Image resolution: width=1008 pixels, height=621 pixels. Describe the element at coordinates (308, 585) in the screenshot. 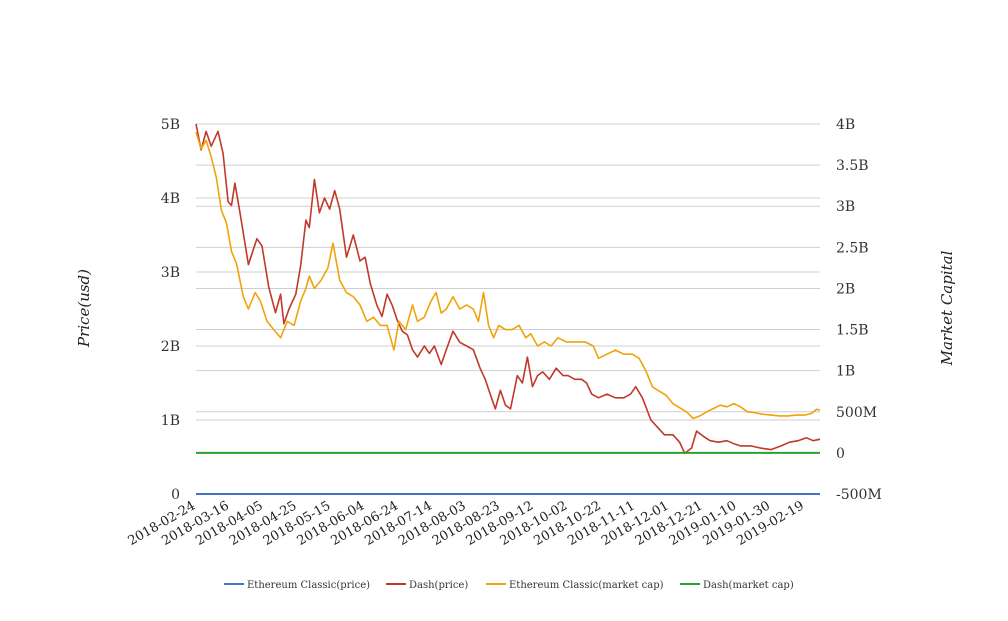

I see `legend-label: Ethereum Classic(price)` at that location.